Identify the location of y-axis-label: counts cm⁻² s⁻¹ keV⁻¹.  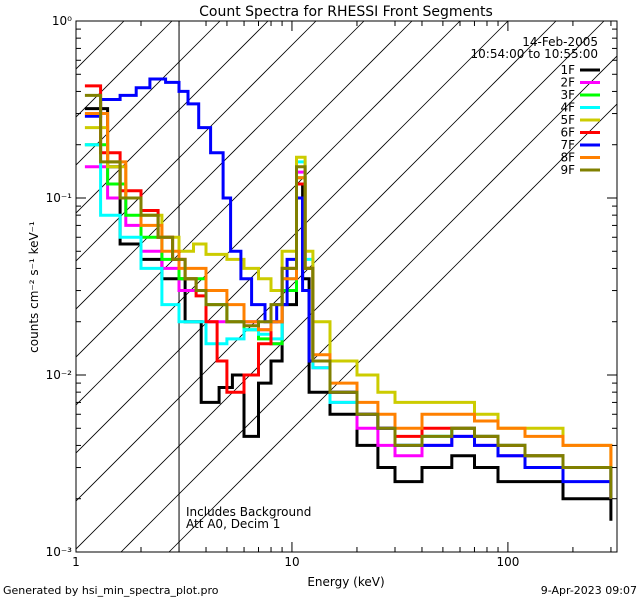
(34, 287).